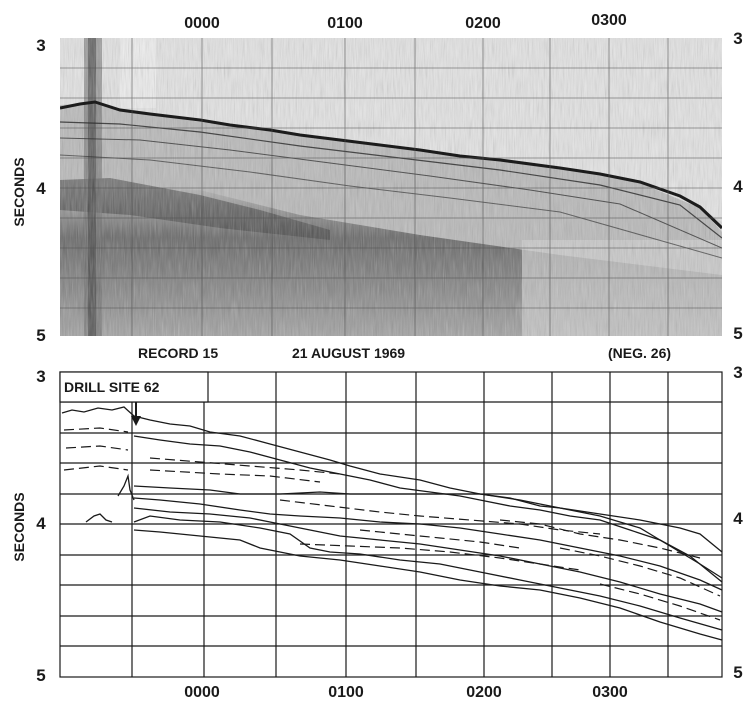 The width and height of the screenshot is (752, 702). Describe the element at coordinates (40, 376) in the screenshot. I see `bottom-left-tick-3: 3` at that location.